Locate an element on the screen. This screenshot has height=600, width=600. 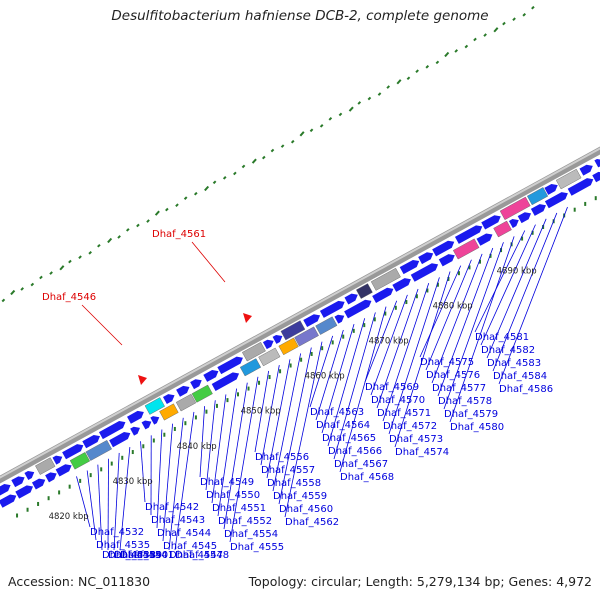
gene-label: Dhaf_4567 is located at coordinates (361, 464).